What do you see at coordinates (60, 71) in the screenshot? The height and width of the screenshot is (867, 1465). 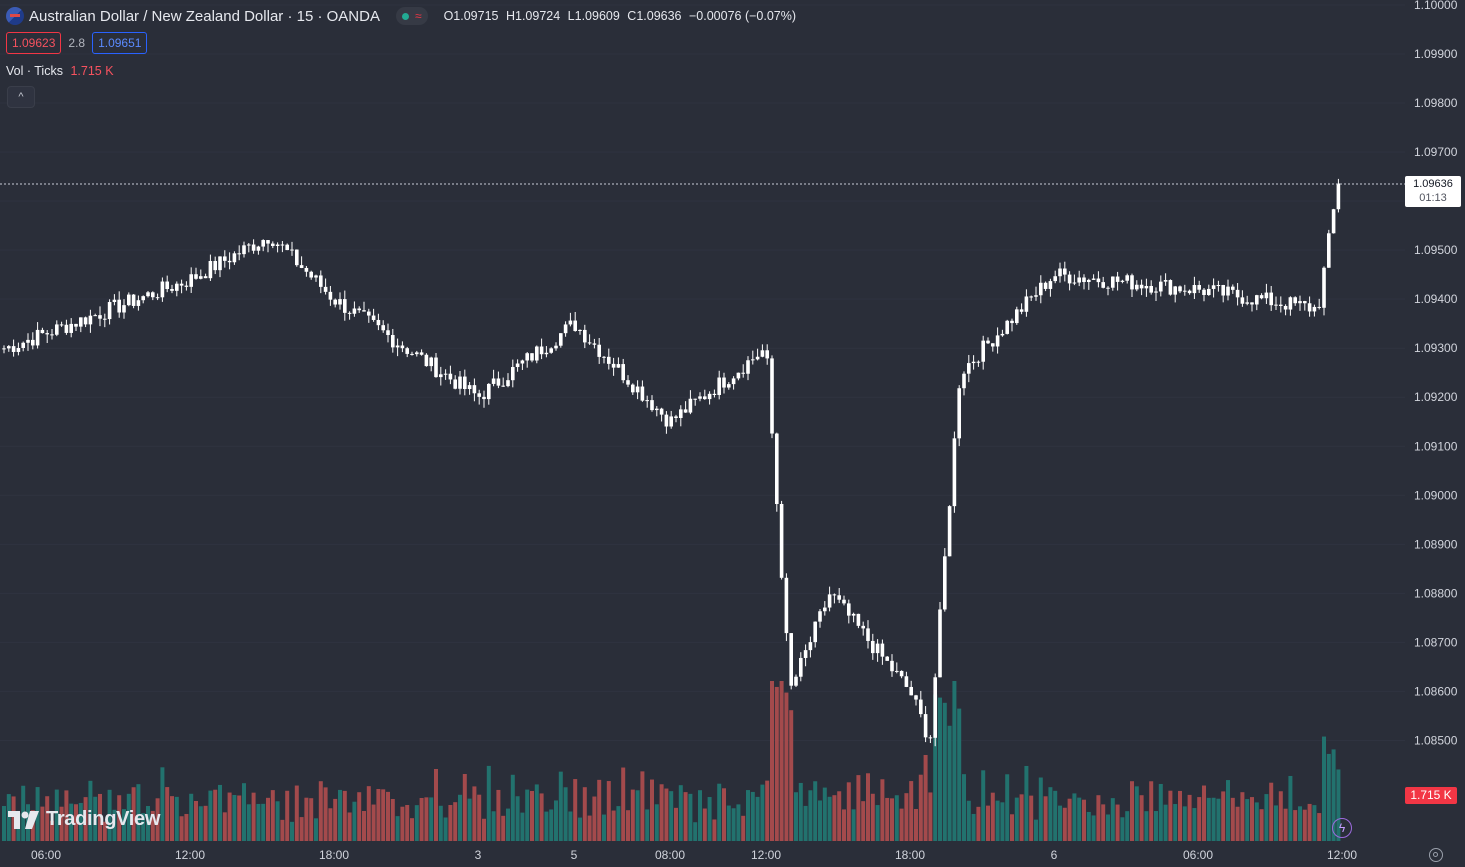 I see `volume-legend: Vol · Ticks 1.715 K` at bounding box center [60, 71].